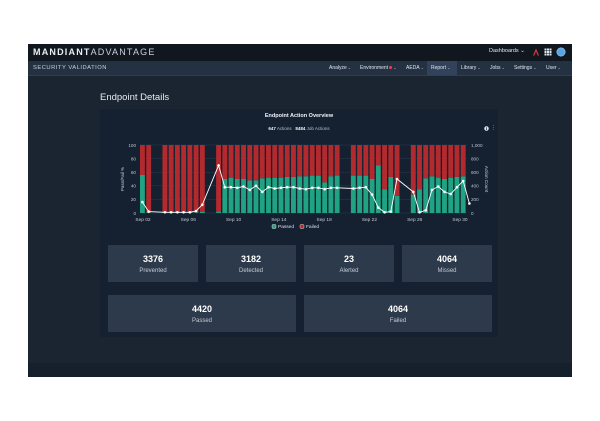 The image size is (600, 421). What do you see at coordinates (202, 313) in the screenshot?
I see `stat-card-passed: 4420 Passed` at bounding box center [202, 313].